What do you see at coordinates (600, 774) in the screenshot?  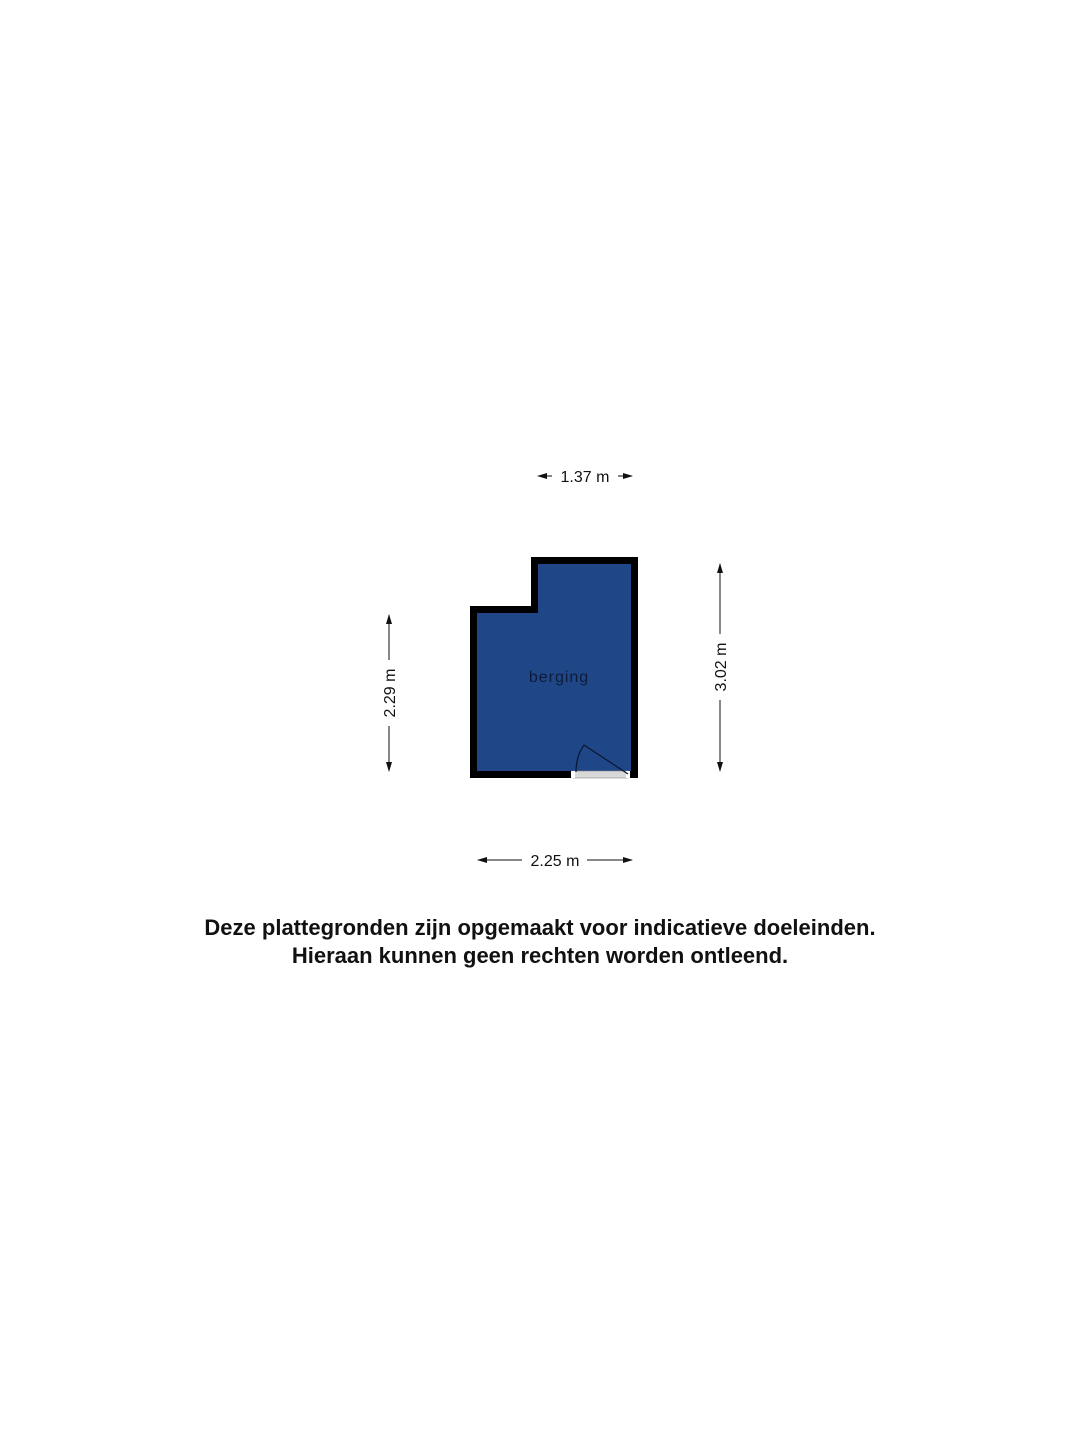 I see `door-sill` at bounding box center [600, 774].